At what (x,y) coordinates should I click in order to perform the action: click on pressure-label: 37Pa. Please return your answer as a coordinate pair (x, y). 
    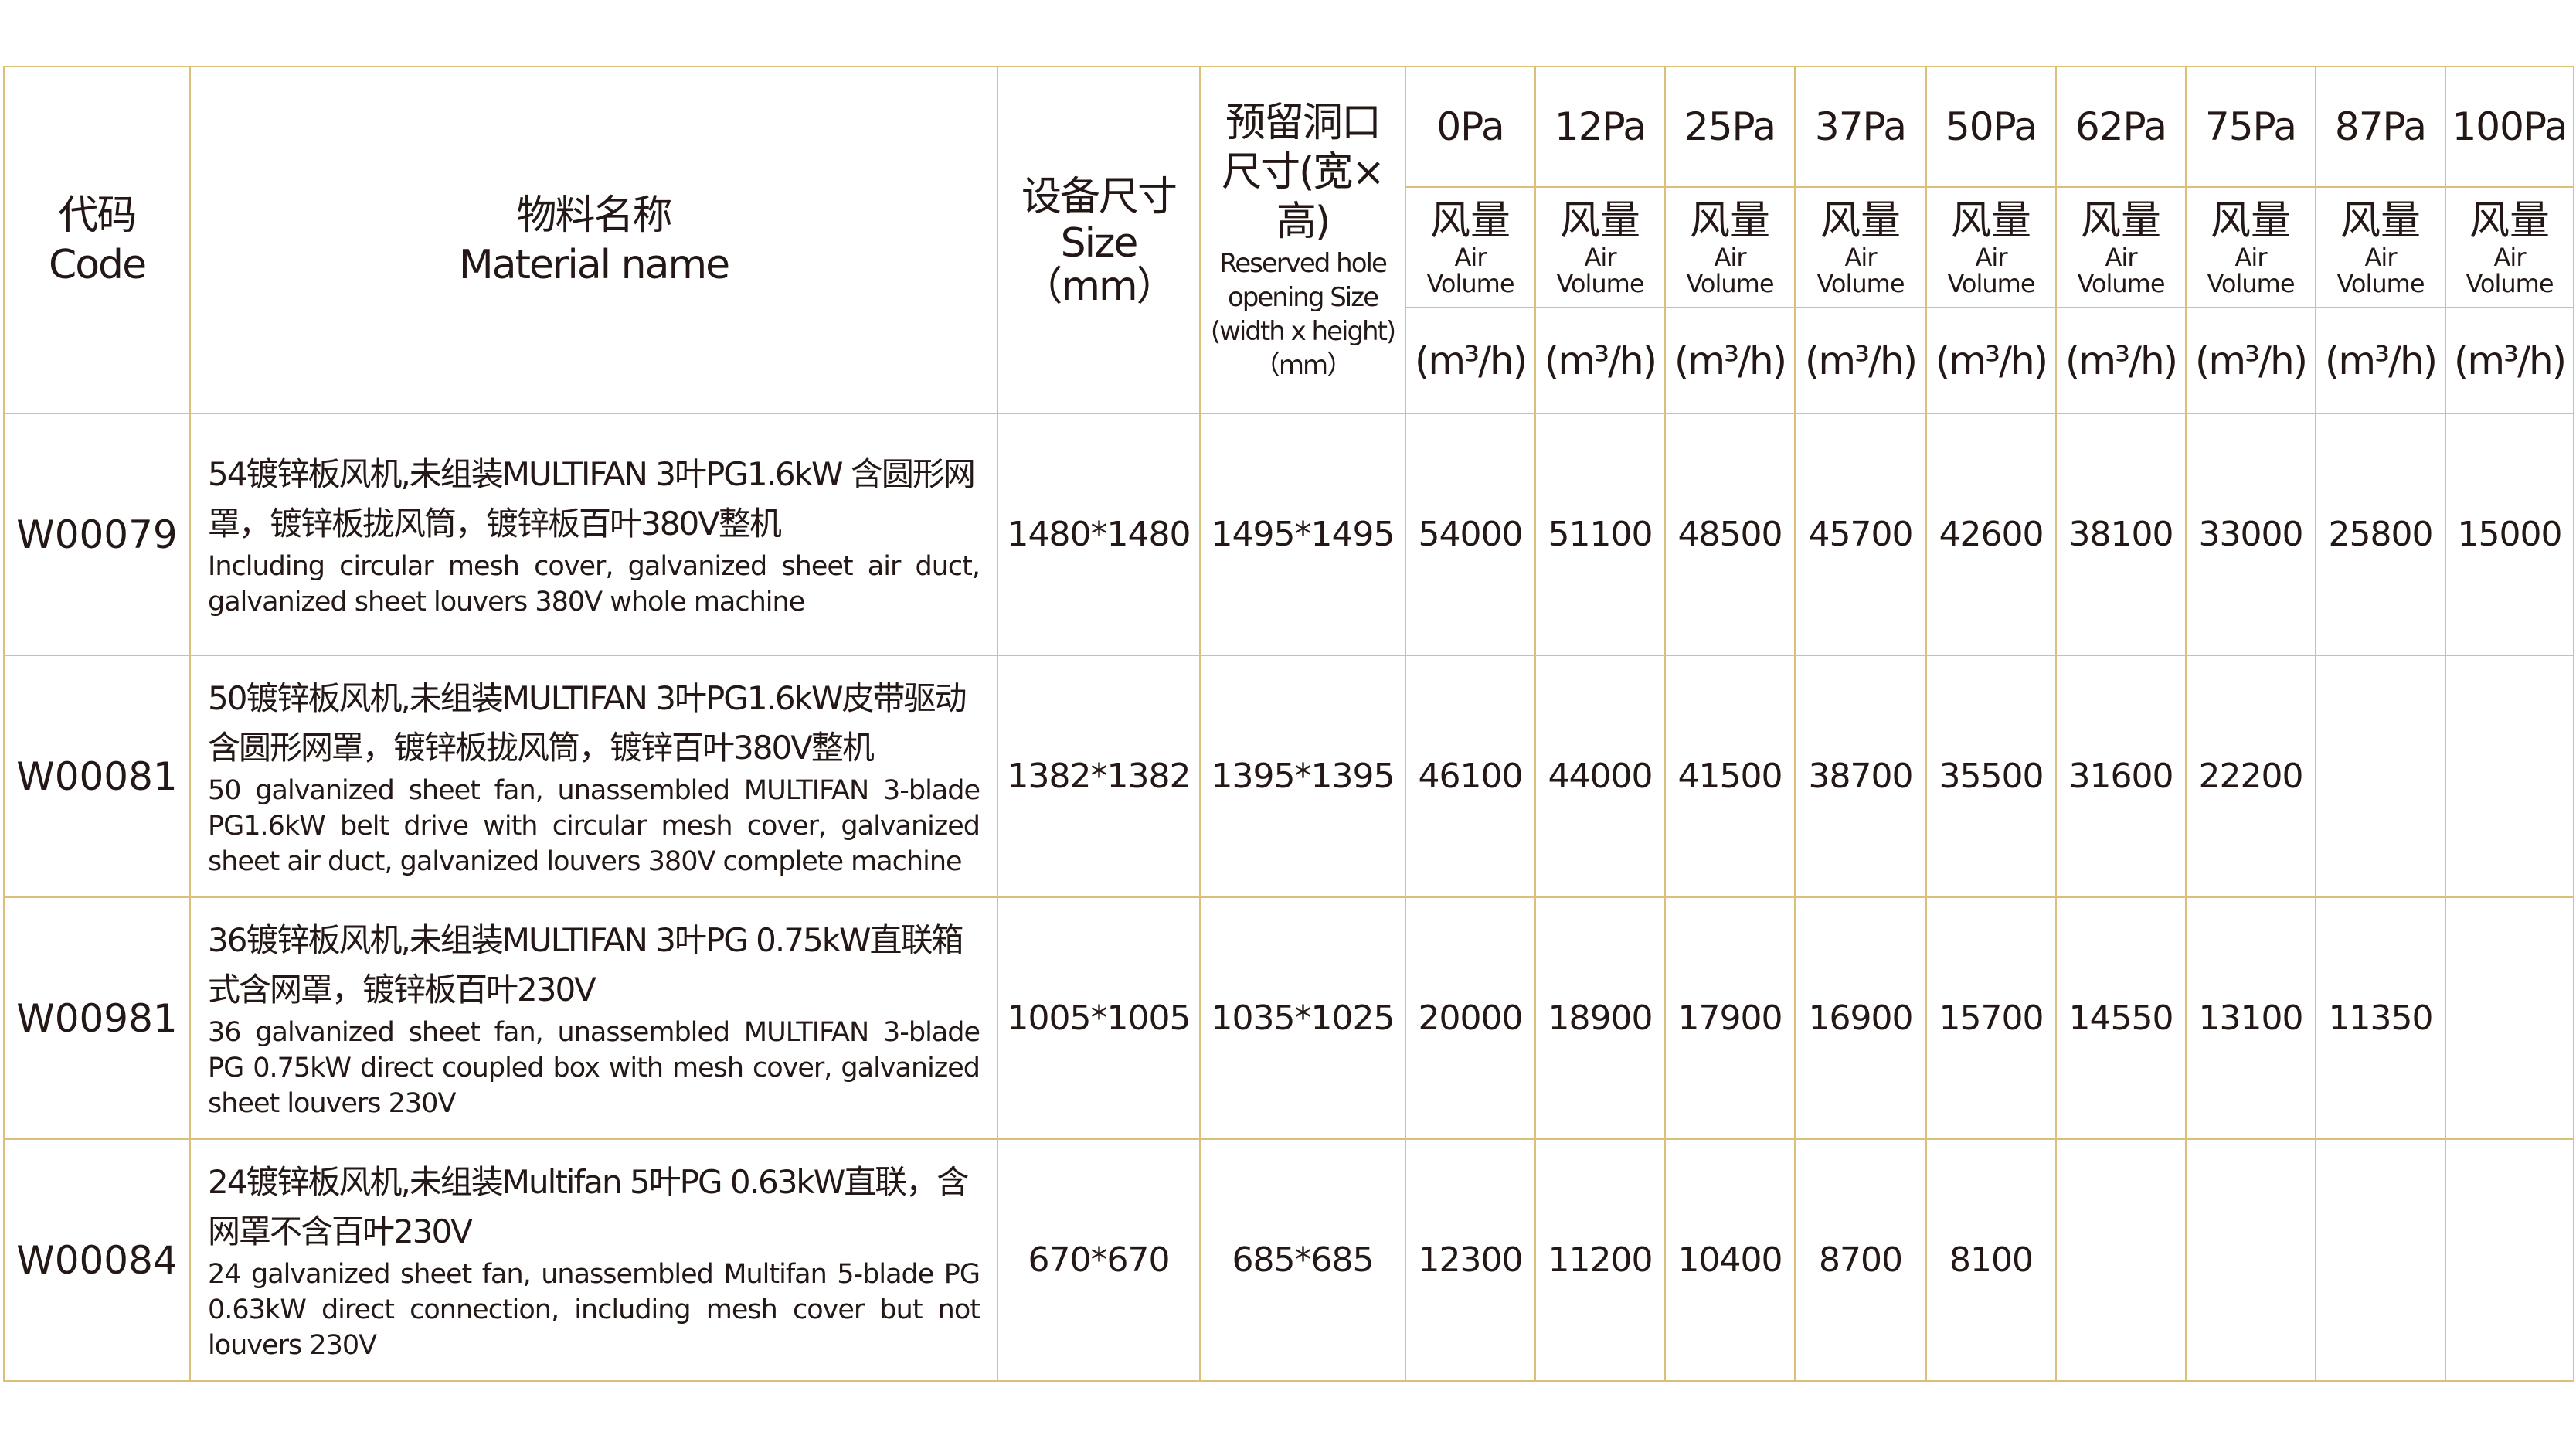
    Looking at the image, I should click on (1860, 127).